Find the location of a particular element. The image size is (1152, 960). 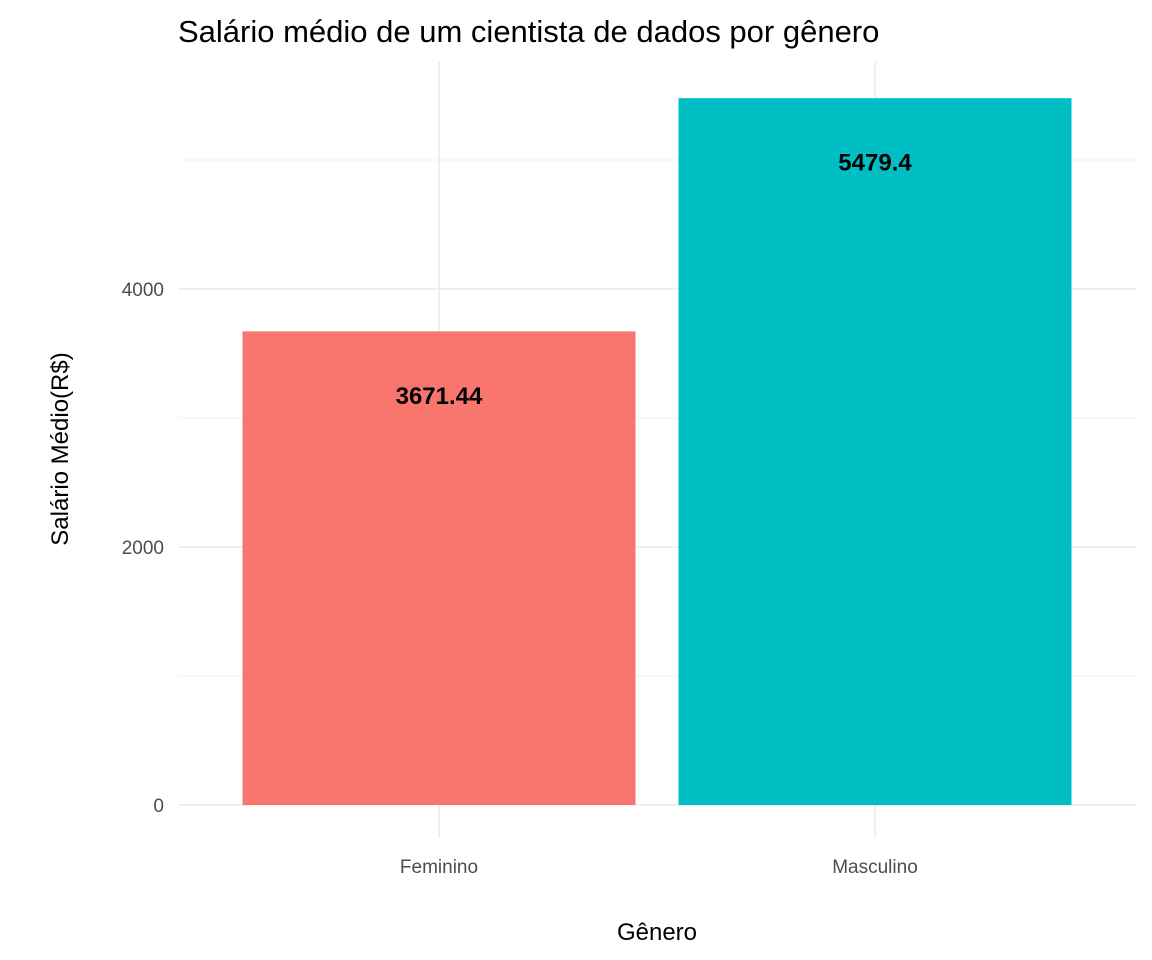

x-tick-label: Masculino is located at coordinates (875, 867).